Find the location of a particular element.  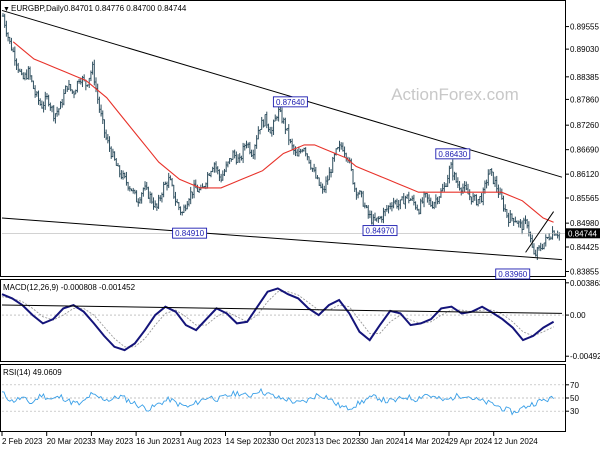

macd-signal-line is located at coordinates (277, 319).